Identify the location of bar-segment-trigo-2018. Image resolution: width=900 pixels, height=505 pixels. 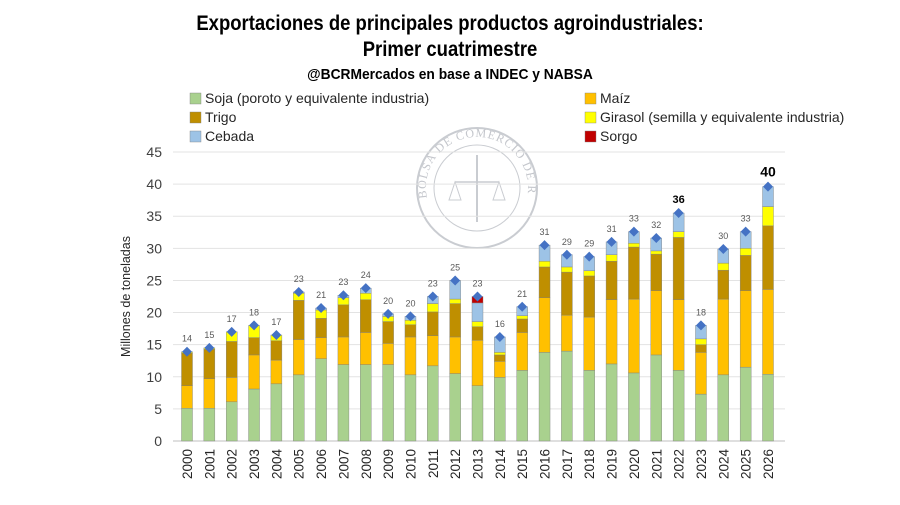
(589, 296).